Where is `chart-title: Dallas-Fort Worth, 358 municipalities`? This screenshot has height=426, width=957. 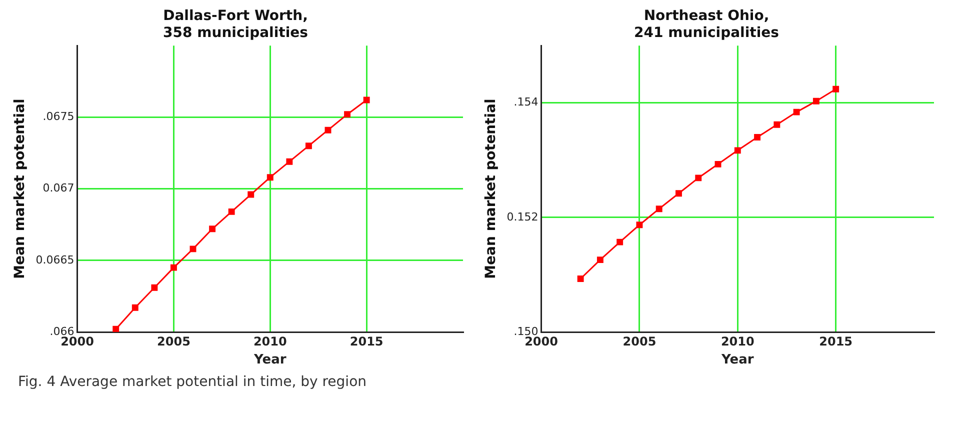
chart-title: Dallas-Fort Worth, 358 municipalities is located at coordinates (235, 24).